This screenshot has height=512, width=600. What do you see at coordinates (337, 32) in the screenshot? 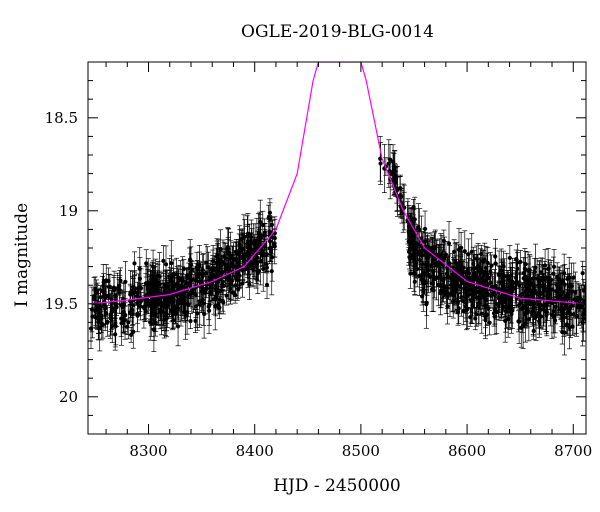
I see `chart-title: OGLE-2019-BLG-0014` at bounding box center [337, 32].